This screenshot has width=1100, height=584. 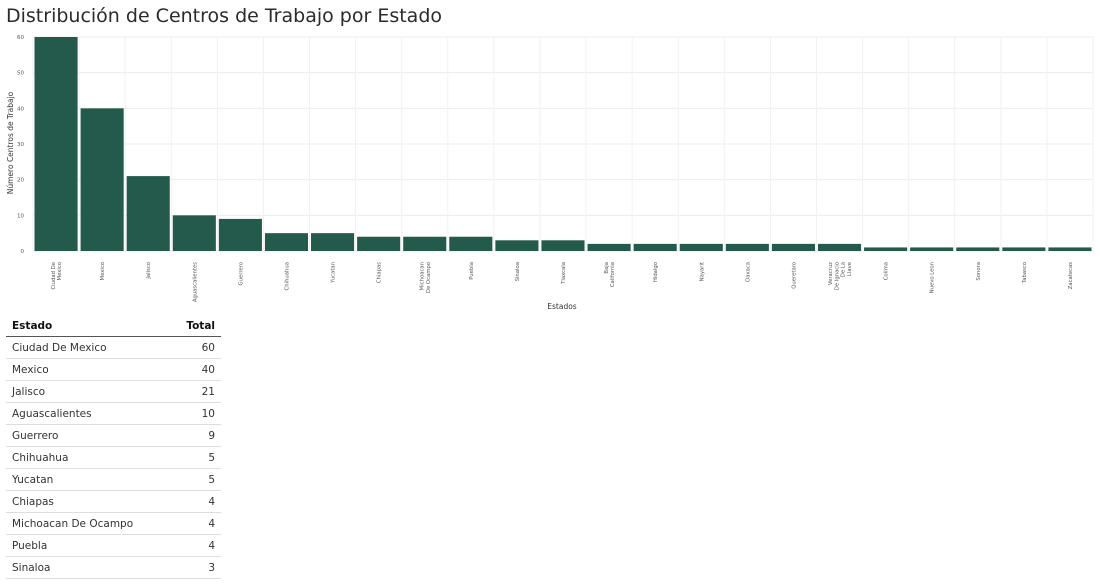 I want to click on table-row: Michoacan De Ocampo 4, so click(x=113, y=523).